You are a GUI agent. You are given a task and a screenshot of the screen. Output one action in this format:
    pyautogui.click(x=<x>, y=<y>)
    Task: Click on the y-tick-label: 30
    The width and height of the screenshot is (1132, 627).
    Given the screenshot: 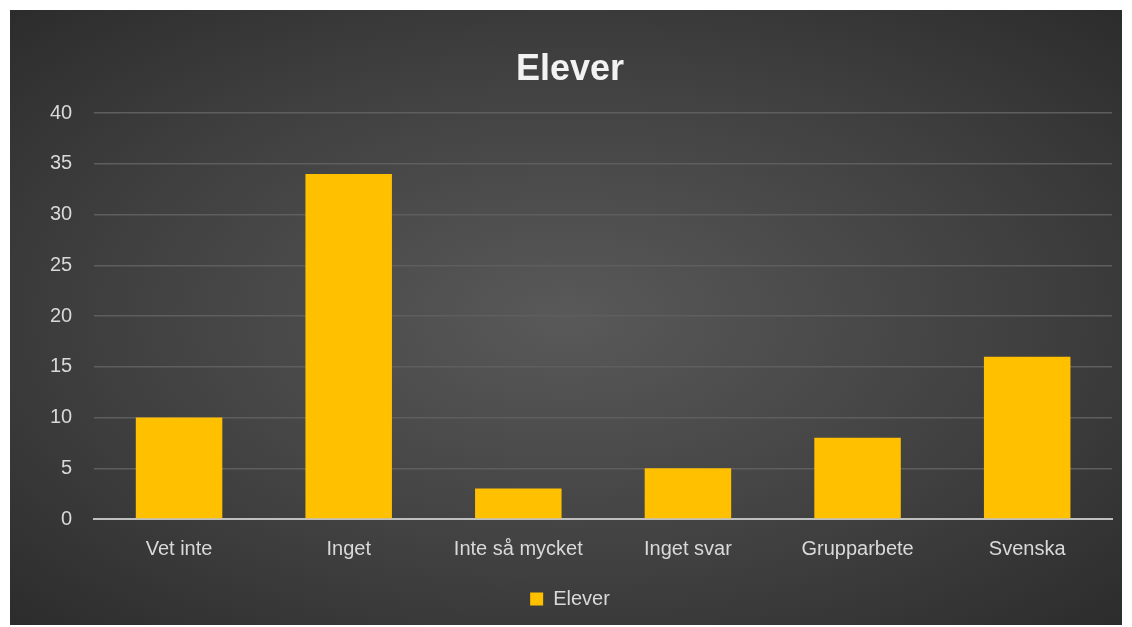 What is the action you would take?
    pyautogui.click(x=61, y=213)
    